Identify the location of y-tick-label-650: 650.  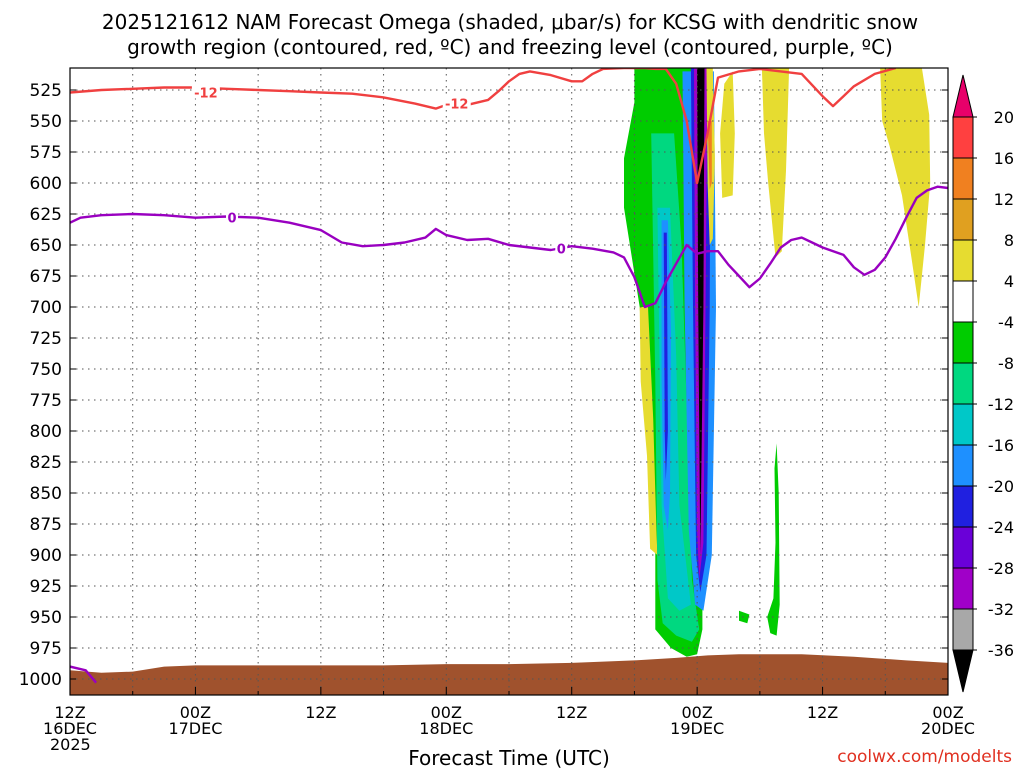
(46, 246).